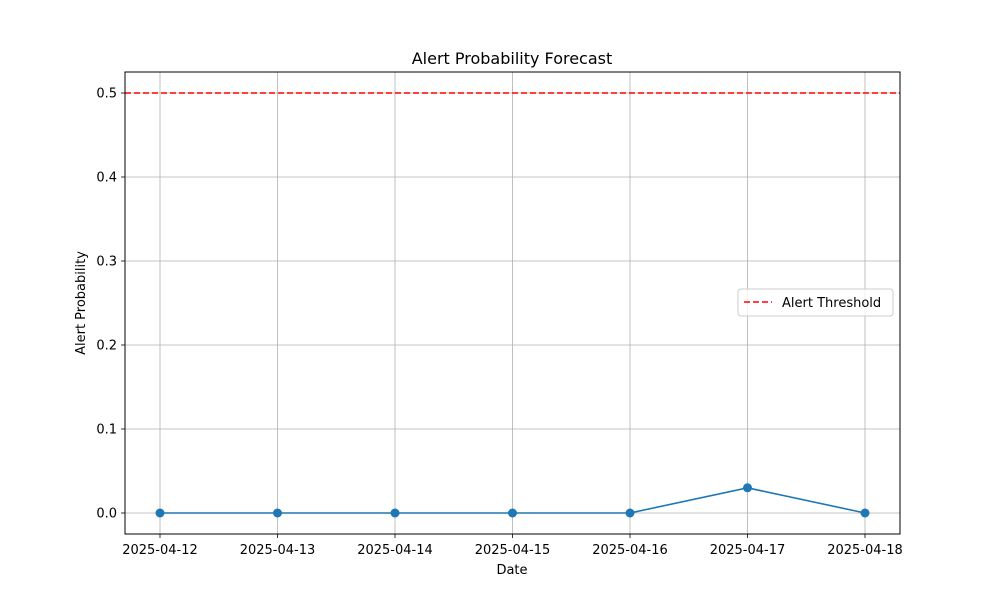 The image size is (1000, 604). What do you see at coordinates (831, 303) in the screenshot?
I see `legend-label-threshold: Alert Threshold` at bounding box center [831, 303].